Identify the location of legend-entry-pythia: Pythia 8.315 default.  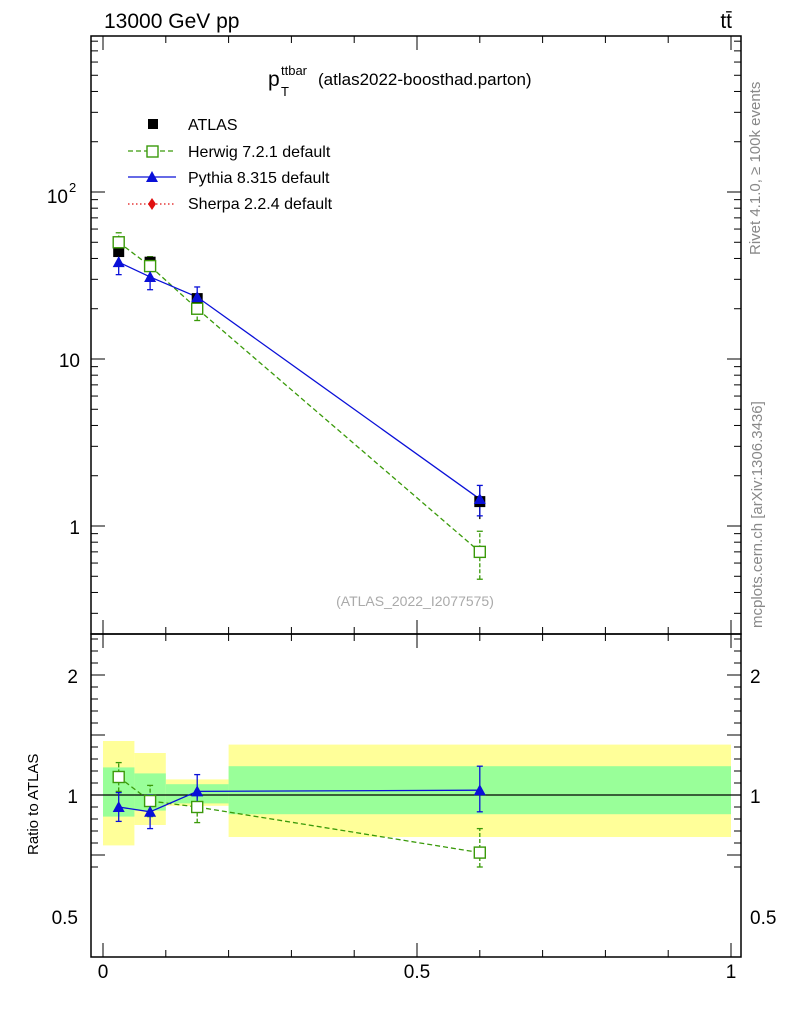
(229, 178).